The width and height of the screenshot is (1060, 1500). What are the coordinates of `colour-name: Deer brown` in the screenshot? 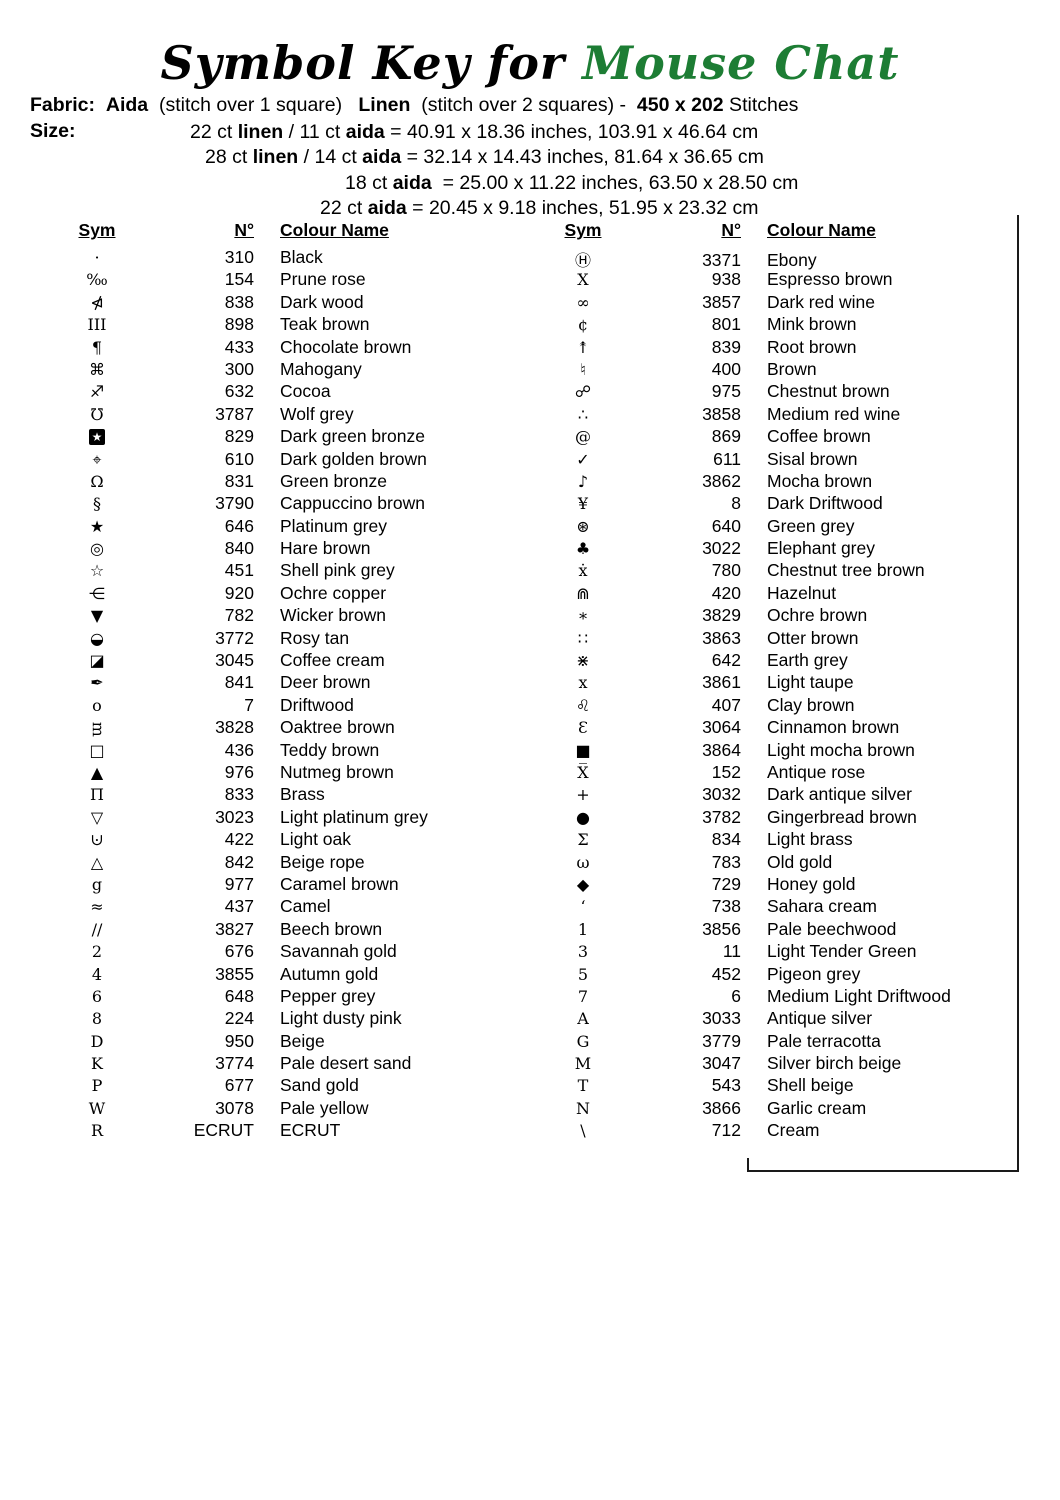 It's located at (325, 682).